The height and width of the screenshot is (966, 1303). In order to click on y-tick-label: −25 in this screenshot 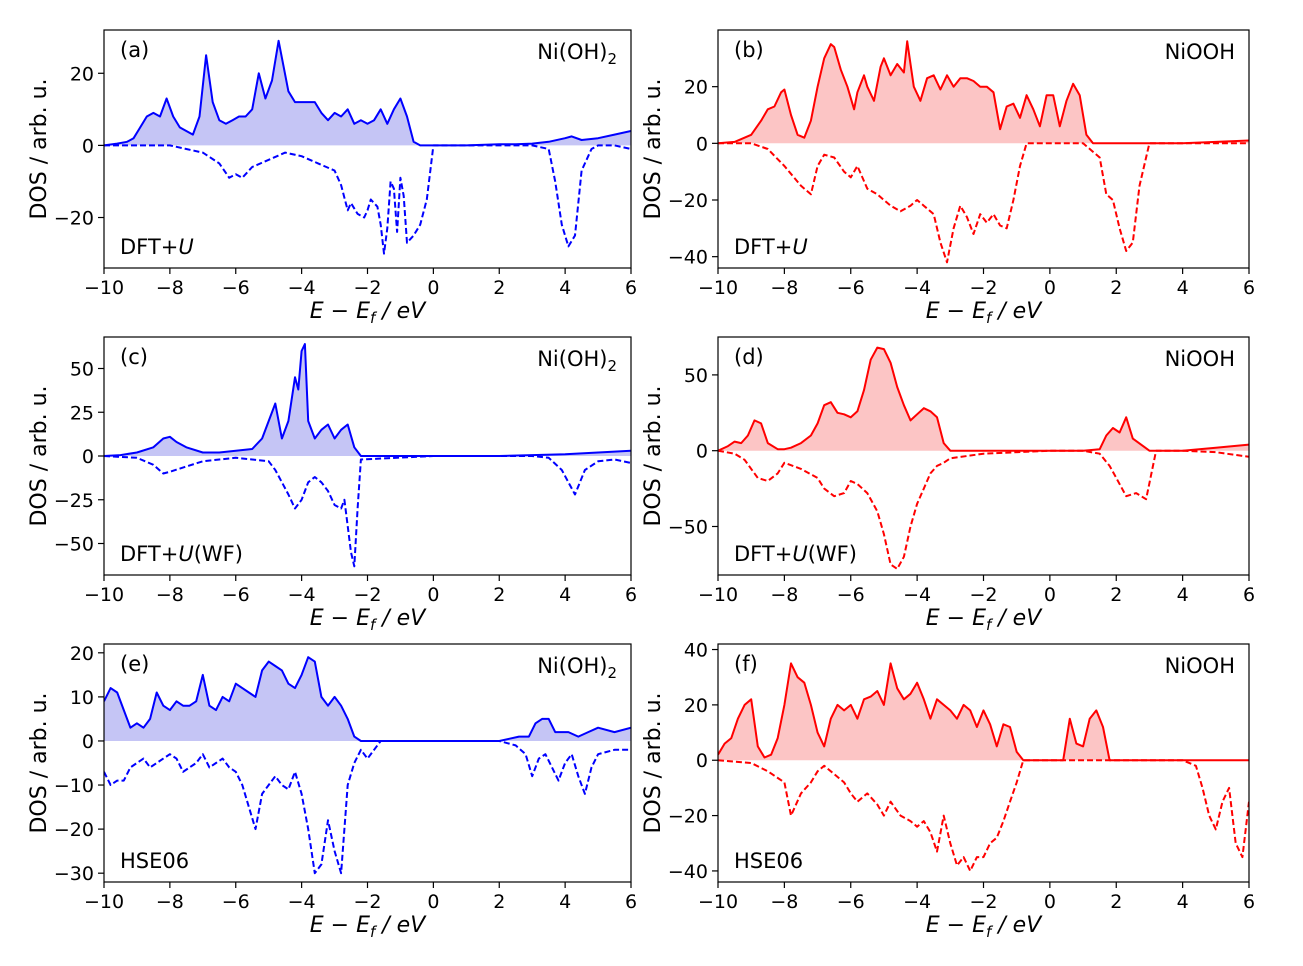, I will do `click(74, 501)`.